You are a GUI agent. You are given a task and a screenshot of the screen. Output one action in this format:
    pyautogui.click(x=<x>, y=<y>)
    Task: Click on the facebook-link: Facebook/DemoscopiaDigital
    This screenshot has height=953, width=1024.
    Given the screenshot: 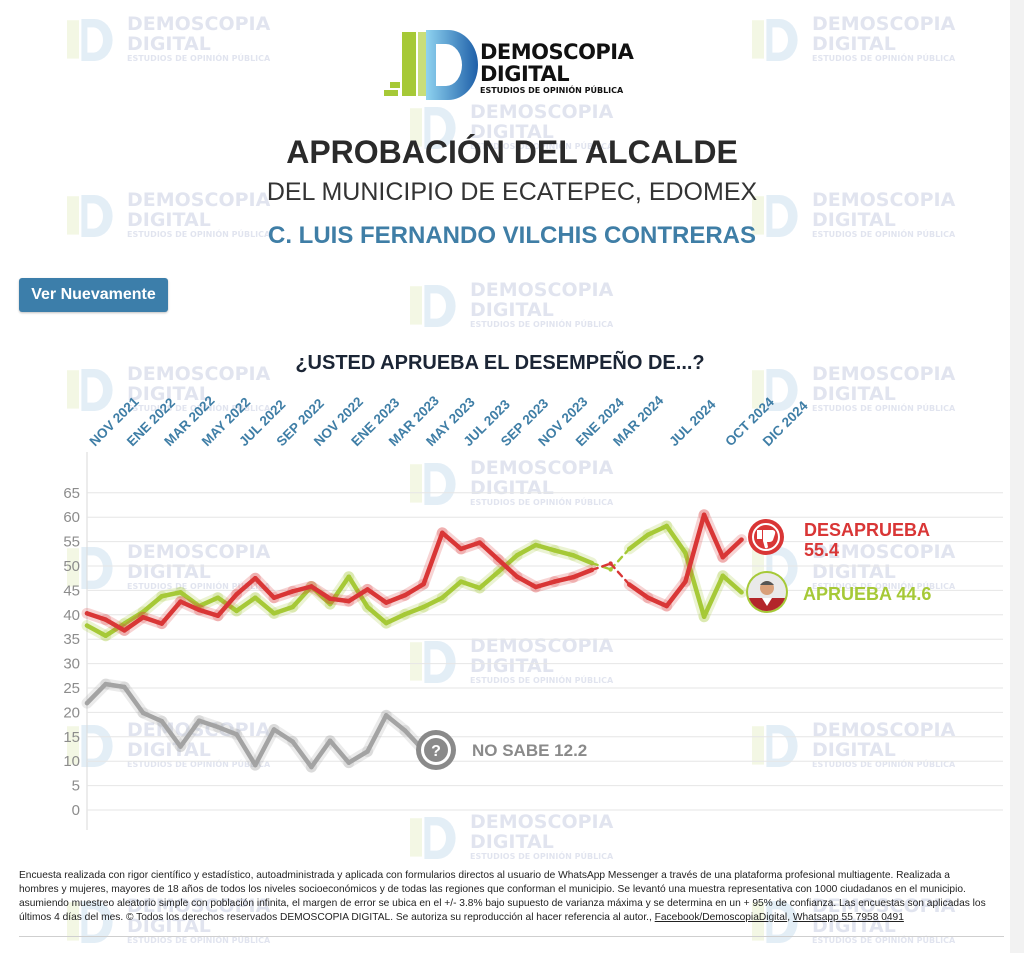 What is the action you would take?
    pyautogui.click(x=721, y=917)
    